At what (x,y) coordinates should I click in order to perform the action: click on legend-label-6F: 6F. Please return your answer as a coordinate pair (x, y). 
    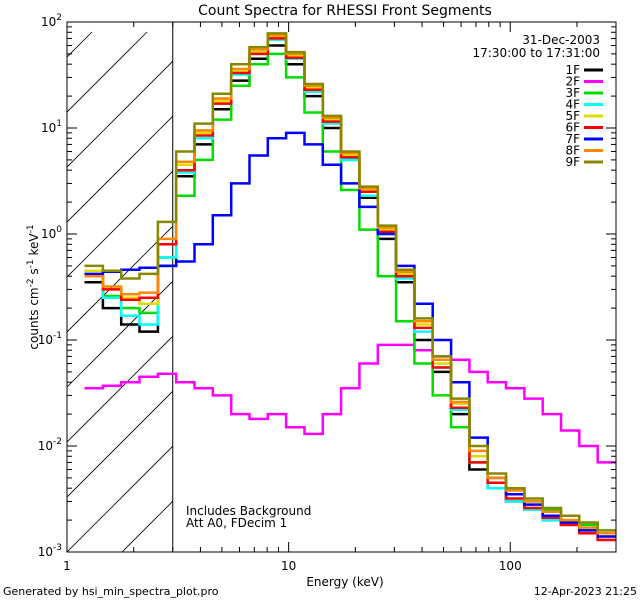
    Looking at the image, I should click on (572, 128).